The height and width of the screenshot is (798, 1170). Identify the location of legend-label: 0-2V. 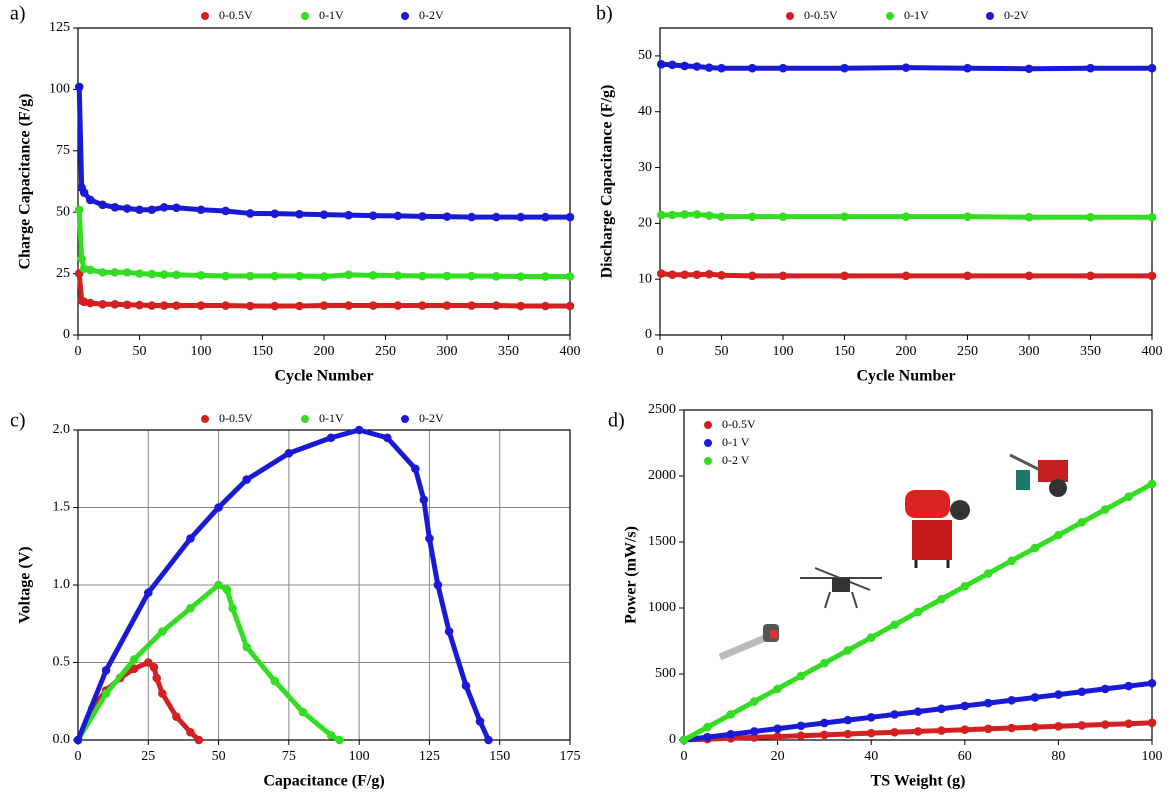
(431, 418).